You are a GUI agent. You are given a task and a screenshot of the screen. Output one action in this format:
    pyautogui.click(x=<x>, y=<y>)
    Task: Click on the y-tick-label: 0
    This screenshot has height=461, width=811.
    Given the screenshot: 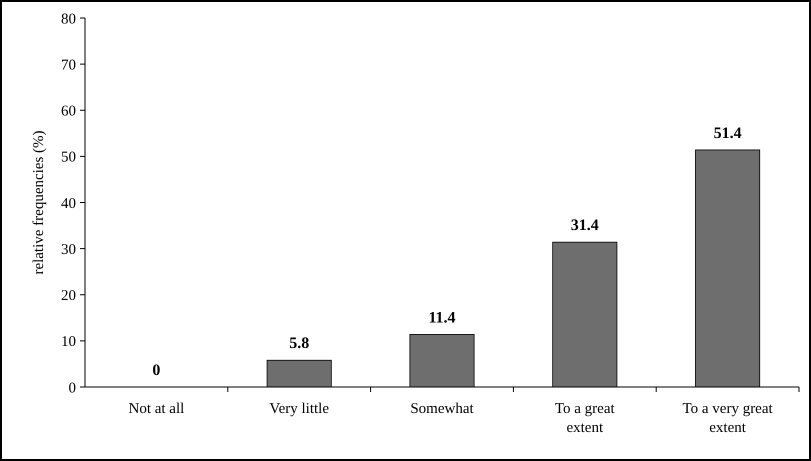 What is the action you would take?
    pyautogui.click(x=72, y=388)
    